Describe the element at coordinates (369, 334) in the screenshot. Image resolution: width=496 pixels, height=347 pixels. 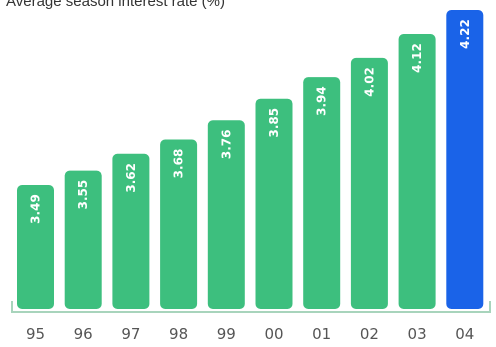
I see `x-tick-label-02: 02` at that location.